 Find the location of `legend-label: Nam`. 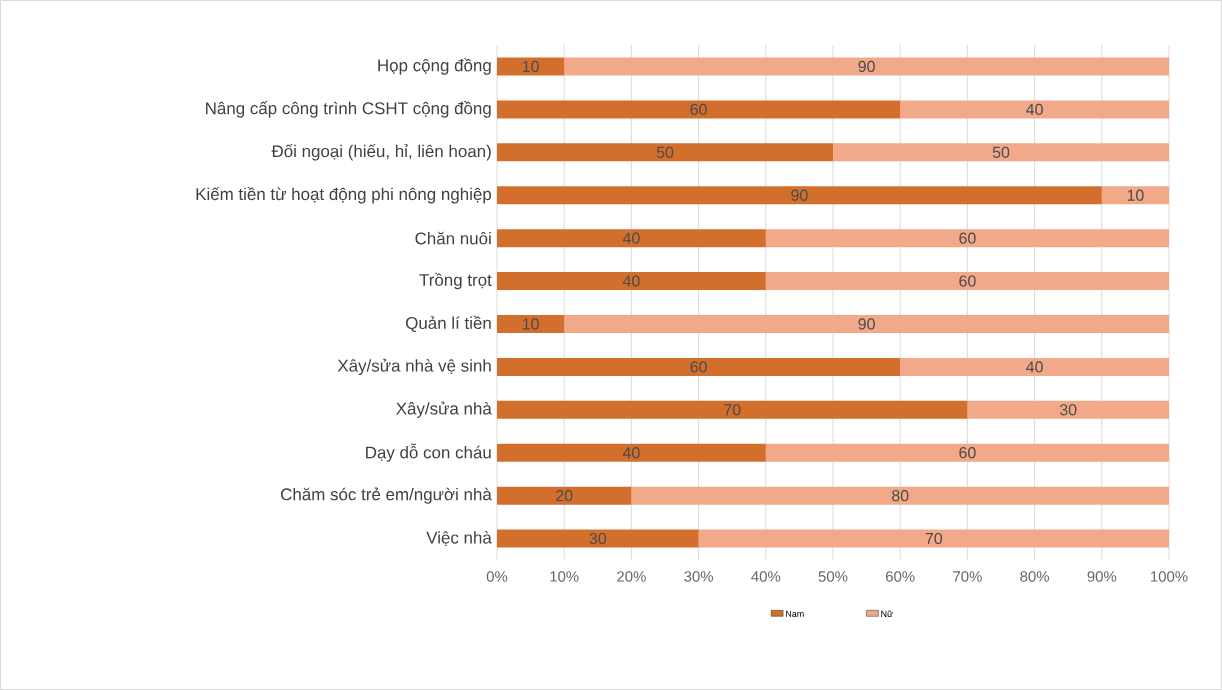

legend-label: Nam is located at coordinates (795, 613).